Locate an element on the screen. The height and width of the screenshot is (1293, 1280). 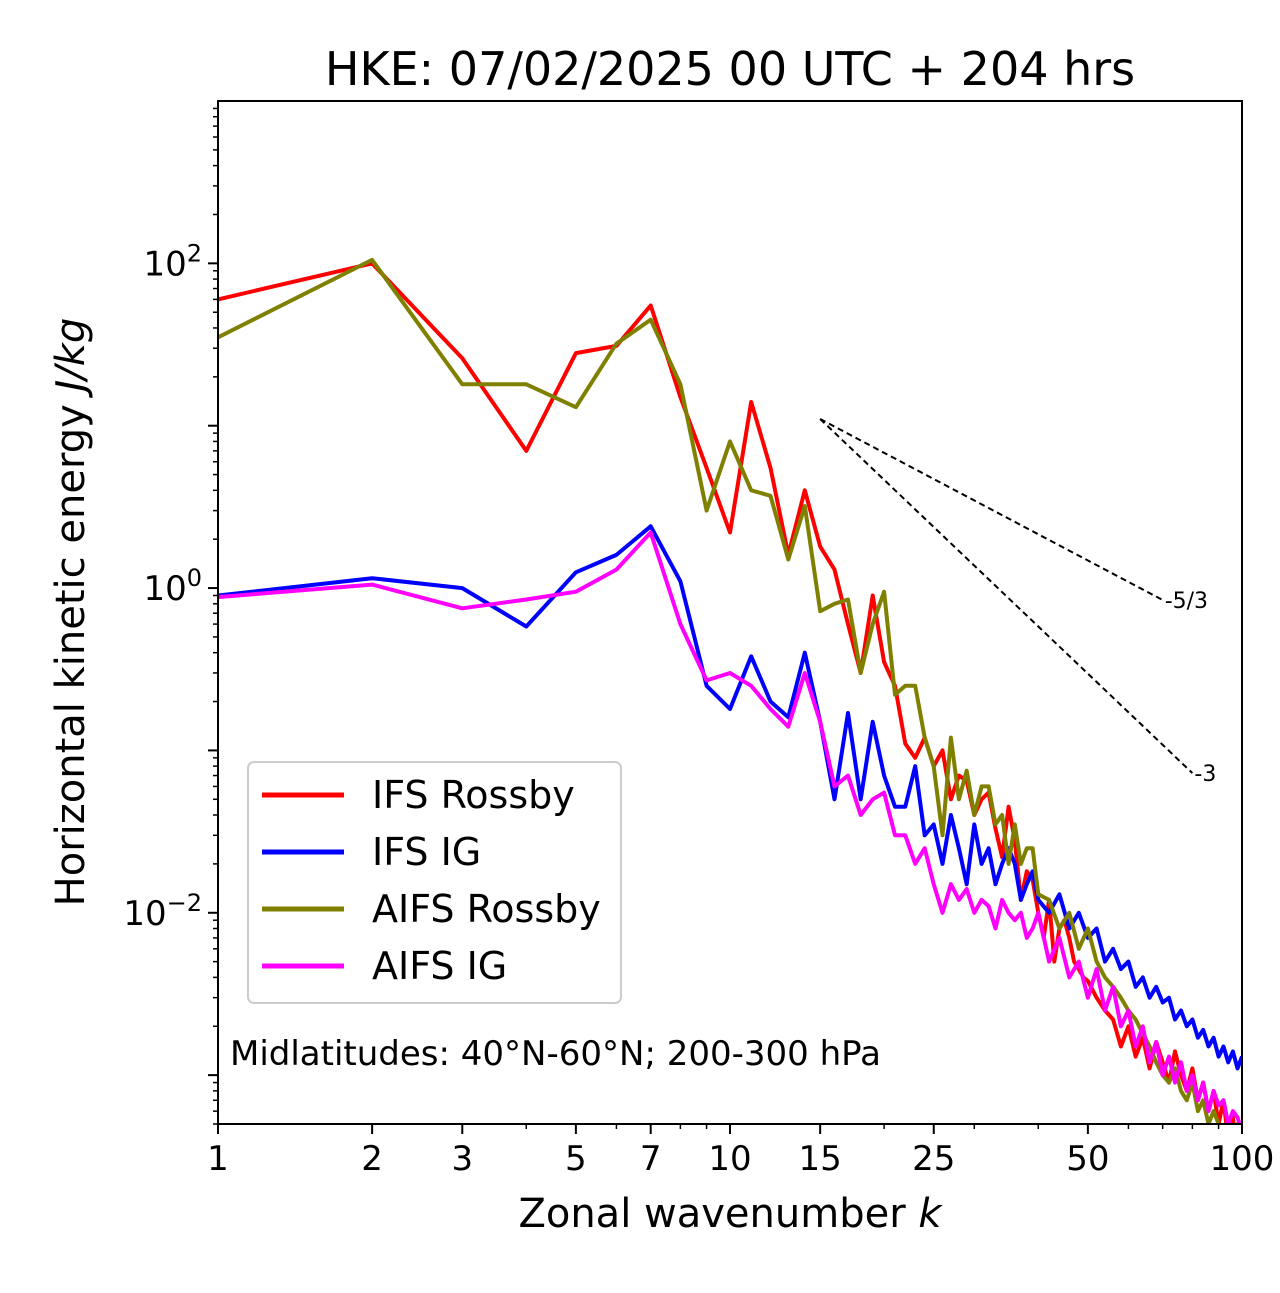
legend: IFS Rossby IFS IG AIFS Rossby AIFS IG is located at coordinates (434, 882).